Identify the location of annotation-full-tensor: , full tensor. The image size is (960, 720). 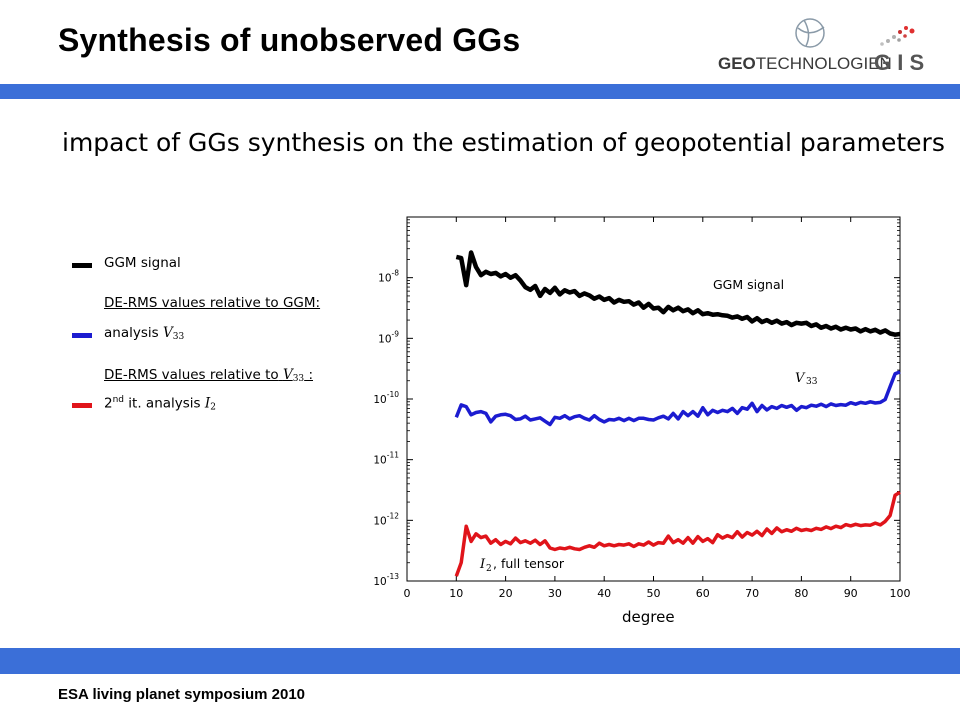
(529, 563).